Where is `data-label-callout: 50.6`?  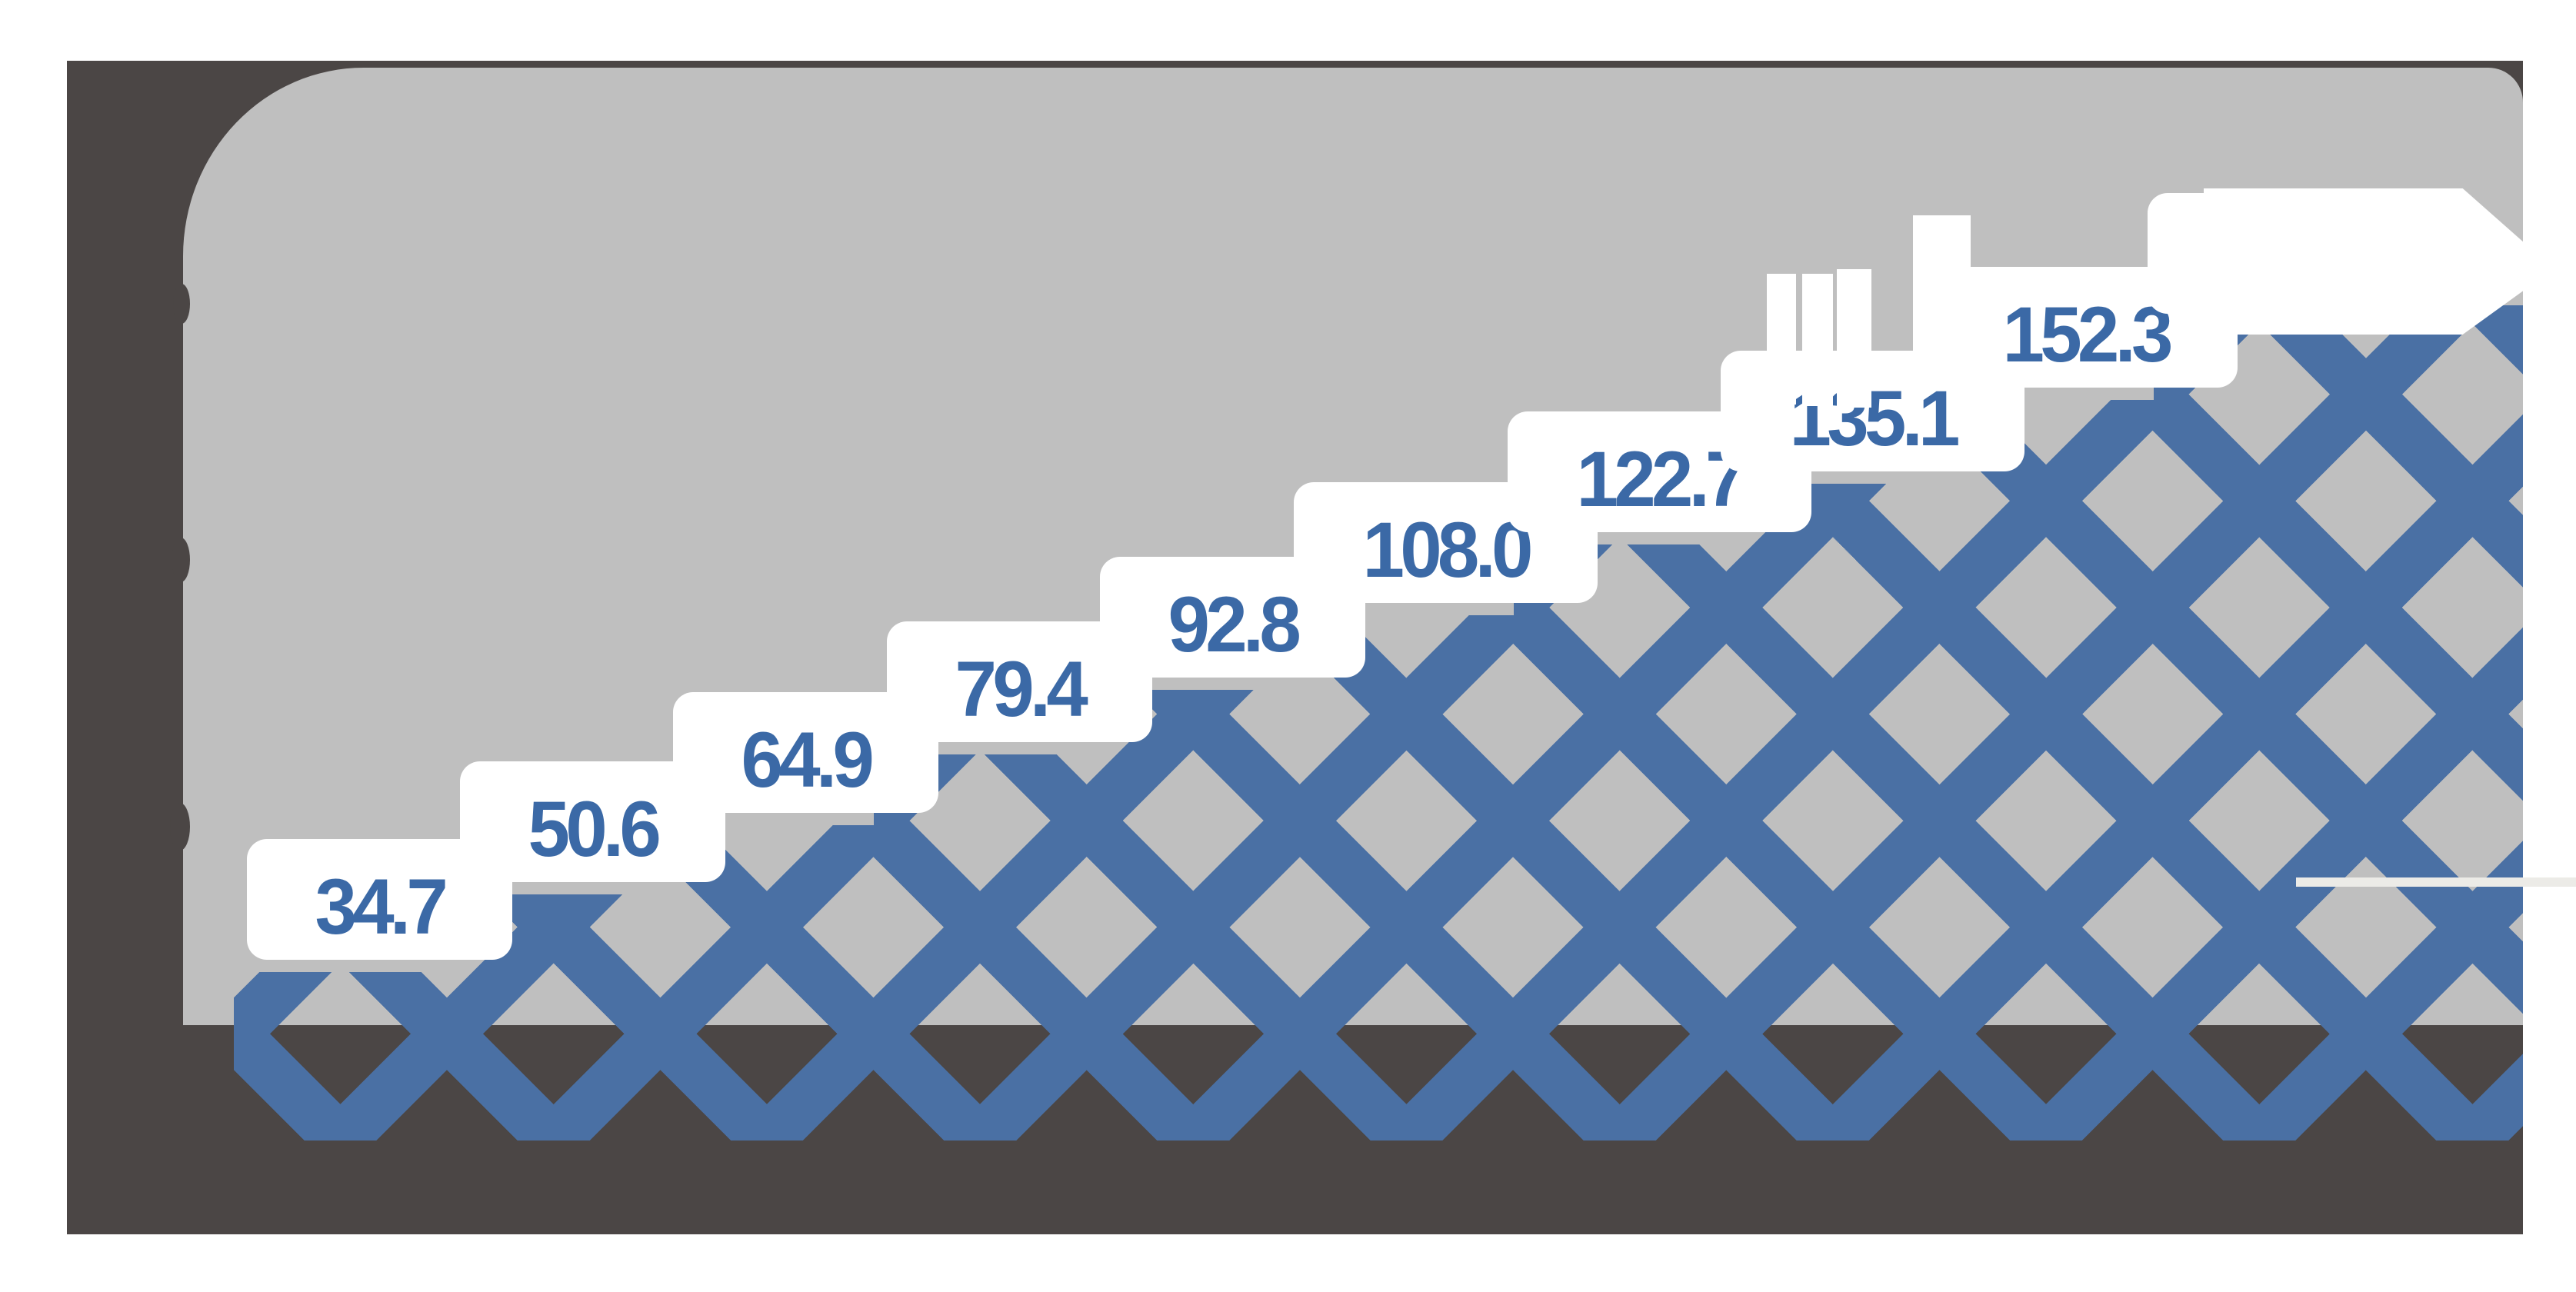 data-label-callout: 50.6 is located at coordinates (592, 821).